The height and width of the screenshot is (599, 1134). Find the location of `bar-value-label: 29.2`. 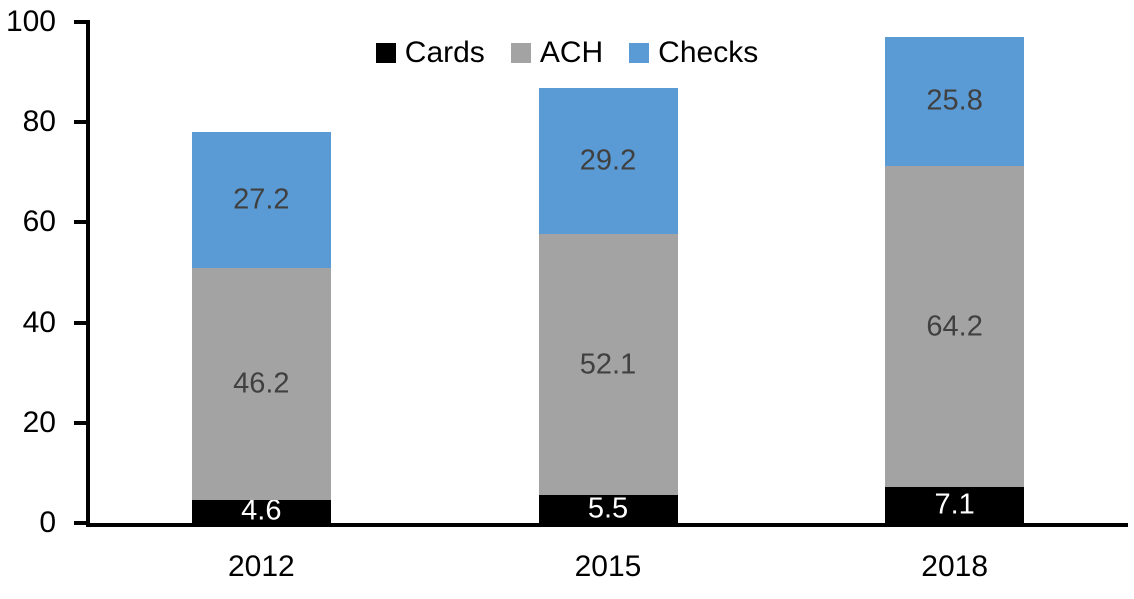

bar-value-label: 29.2 is located at coordinates (608, 160).